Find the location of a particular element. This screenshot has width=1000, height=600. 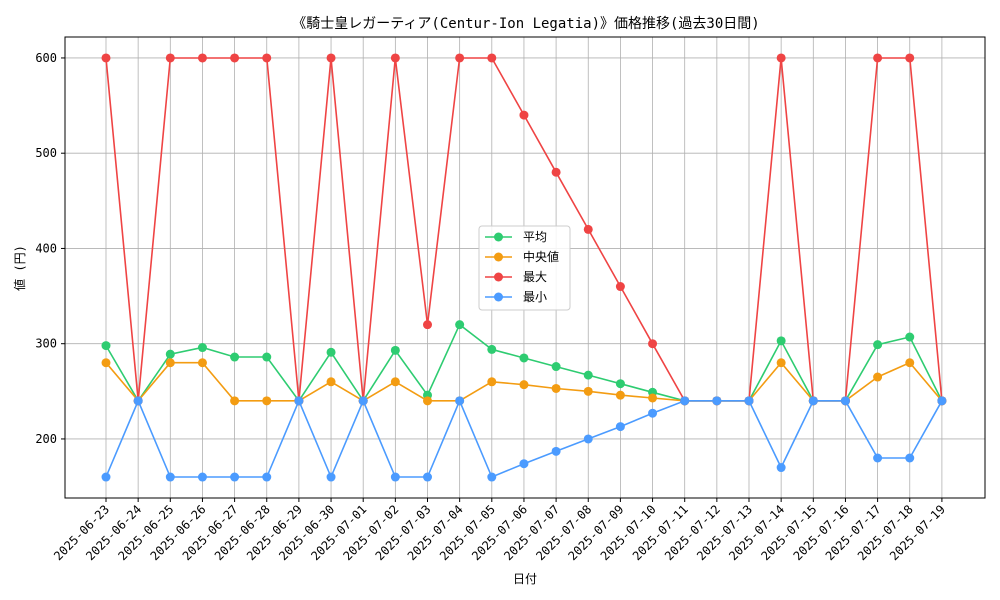

y-tick-label: 300 is located at coordinates (46, 344).